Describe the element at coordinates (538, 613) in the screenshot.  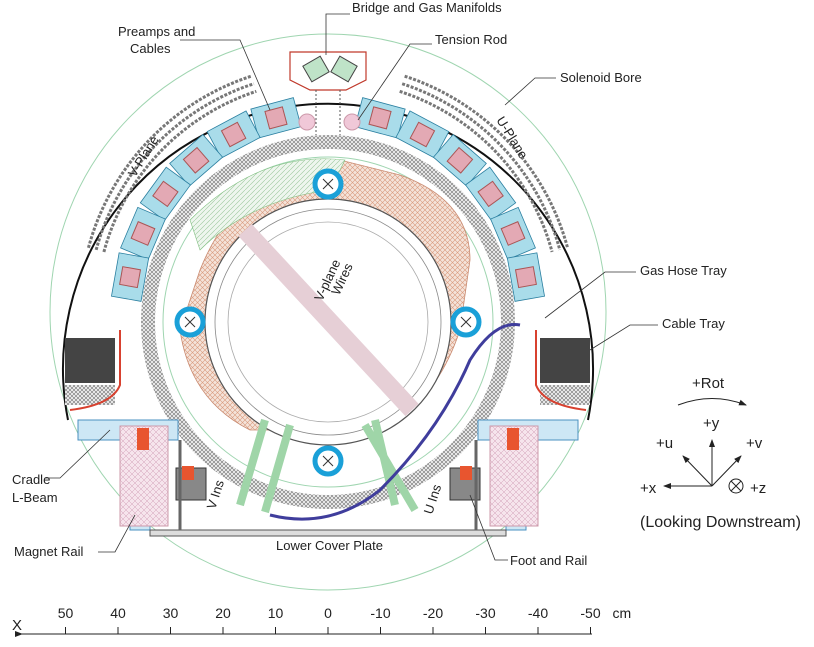
I see `scale-tick-label: -40` at that location.